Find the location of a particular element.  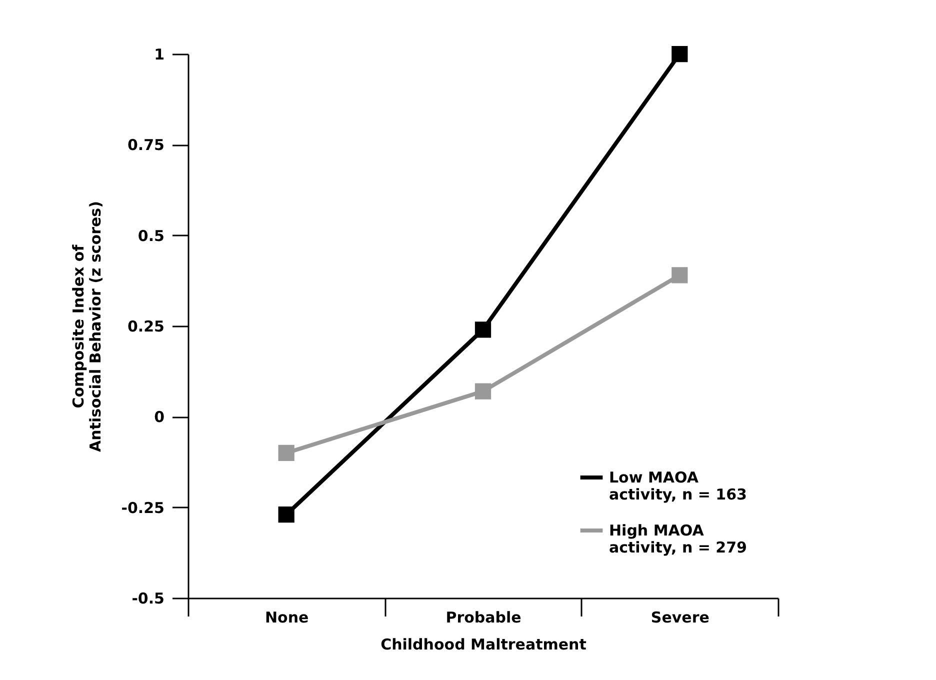

y-tick-label: 1 is located at coordinates (159, 55).